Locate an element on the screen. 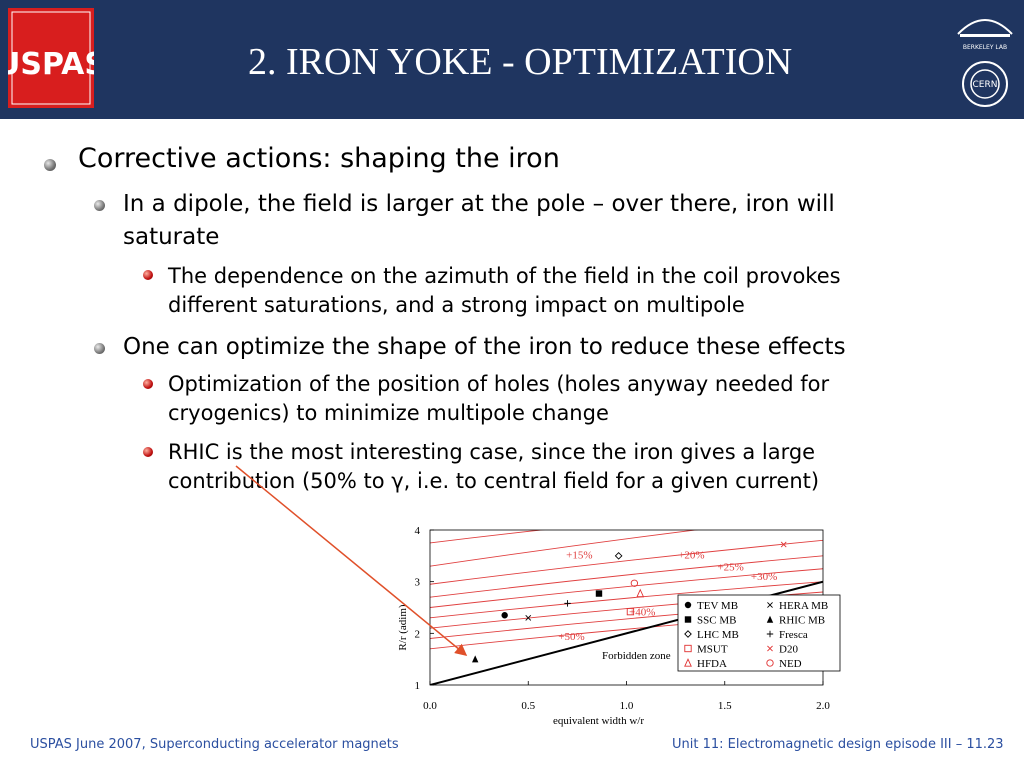 This screenshot has width=1024, height=768. data-point-tev-mb is located at coordinates (504, 615).